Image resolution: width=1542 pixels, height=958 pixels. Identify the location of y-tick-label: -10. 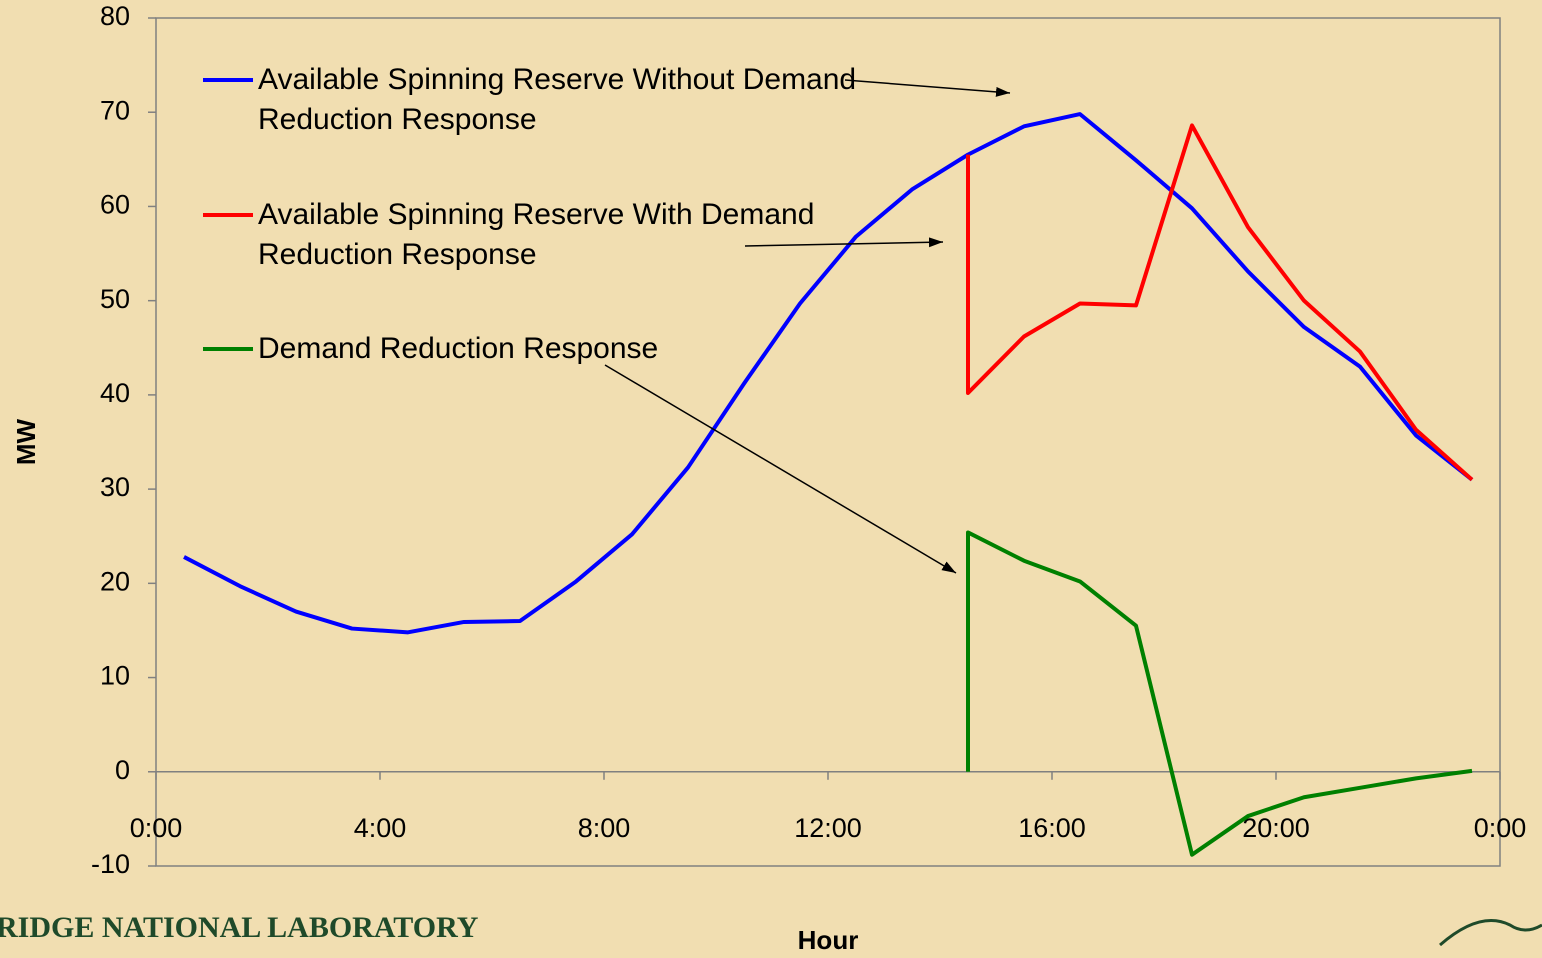
(110, 864).